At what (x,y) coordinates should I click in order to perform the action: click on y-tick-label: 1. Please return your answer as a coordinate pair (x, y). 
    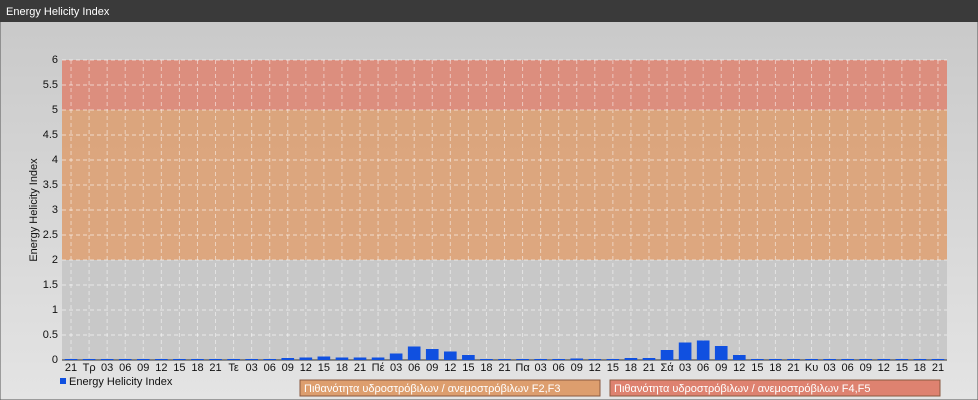
    Looking at the image, I should click on (55, 310).